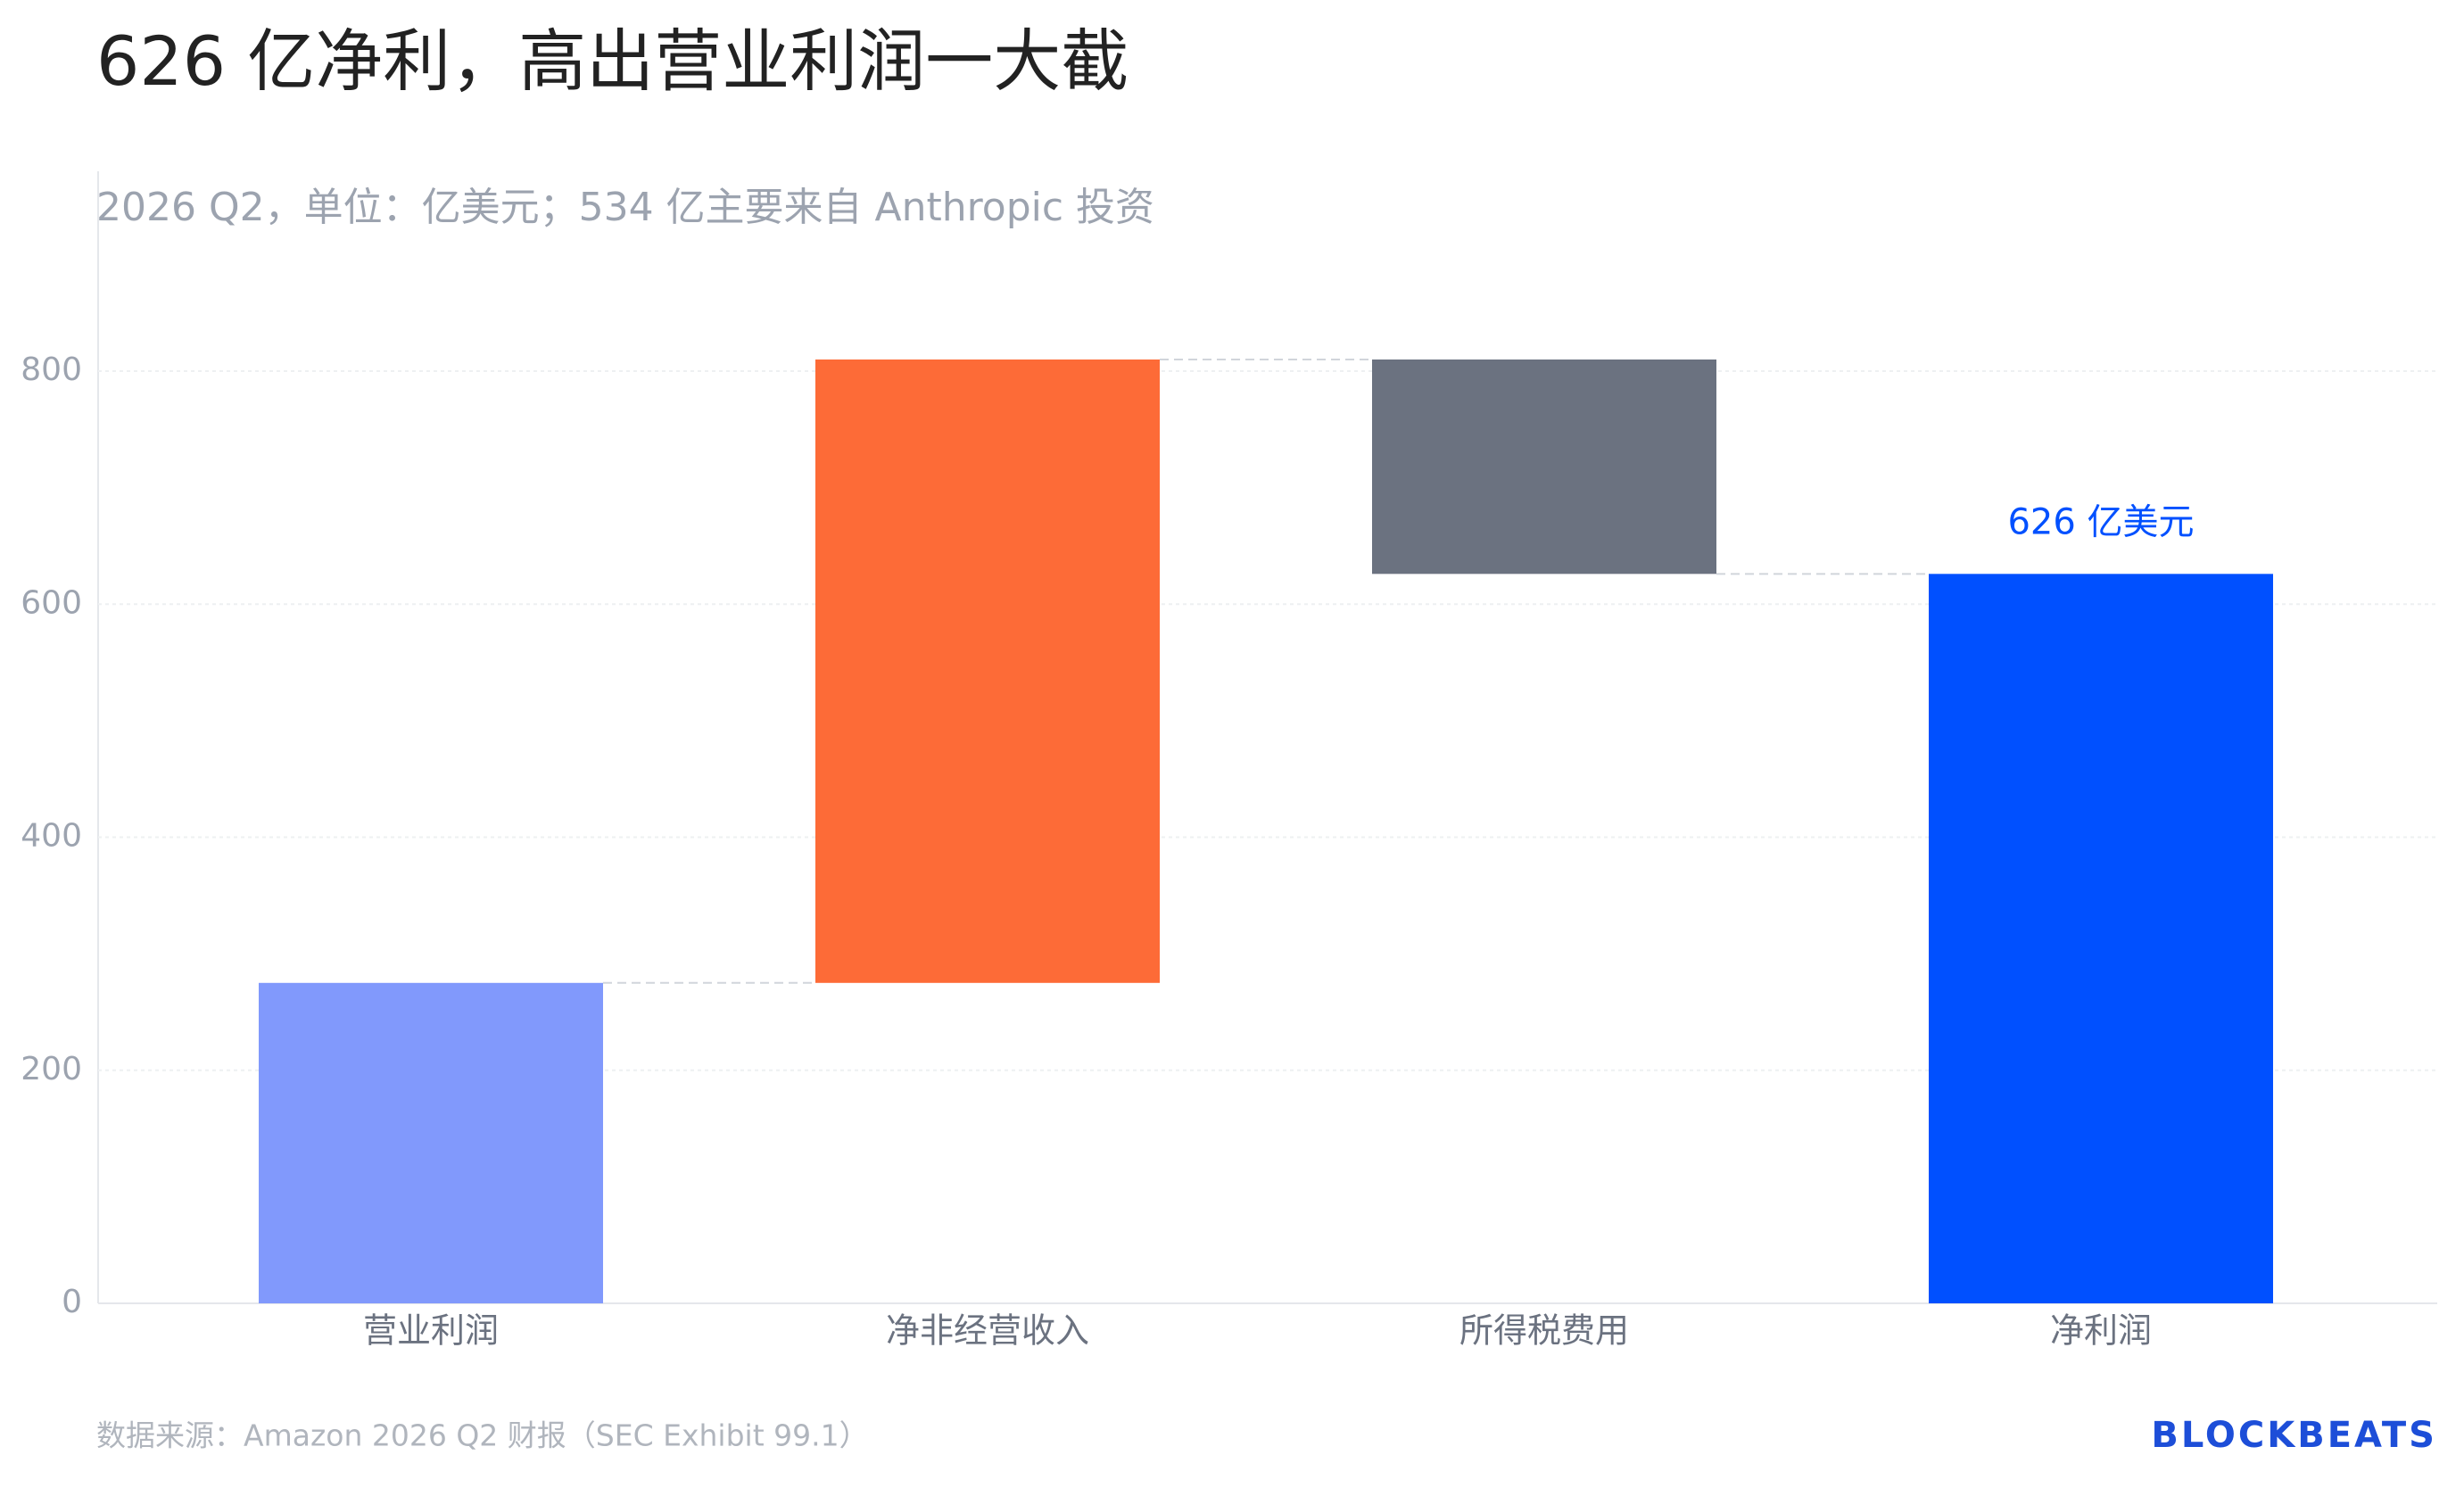 This screenshot has width=2464, height=1488. What do you see at coordinates (51, 1069) in the screenshot?
I see `y-tick-label: 200` at bounding box center [51, 1069].